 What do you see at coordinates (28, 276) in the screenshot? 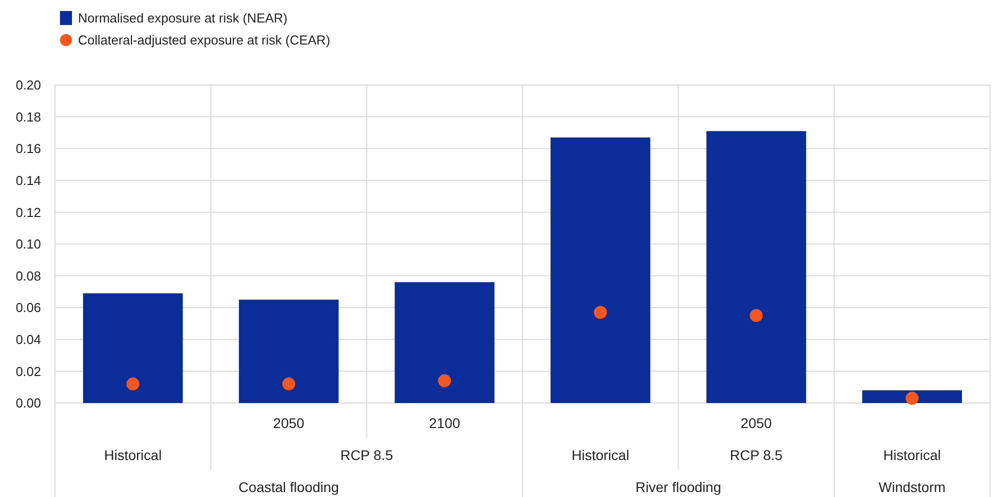
I see `y-tick-label: 0.08` at bounding box center [28, 276].